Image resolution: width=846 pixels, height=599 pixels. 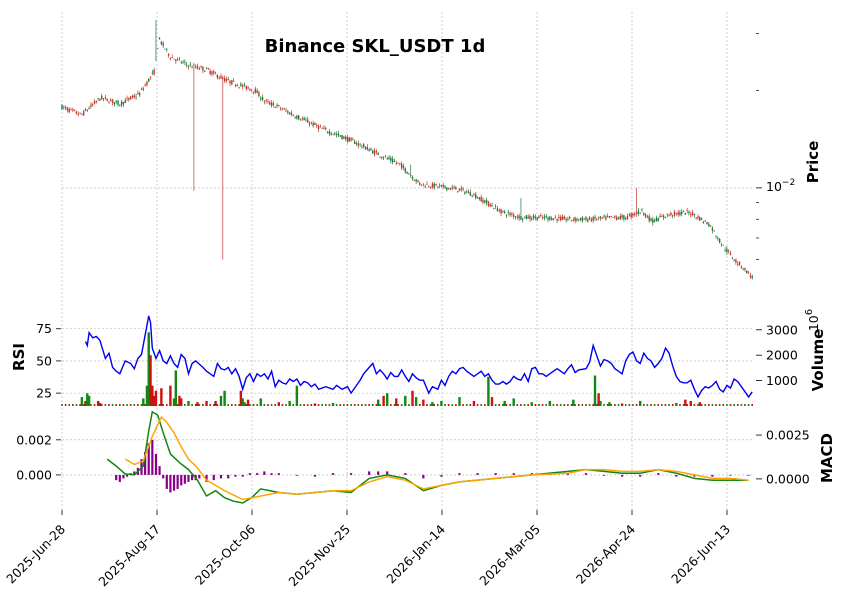 What do you see at coordinates (813, 162) in the screenshot?
I see `price-ylabel: Price` at bounding box center [813, 162].